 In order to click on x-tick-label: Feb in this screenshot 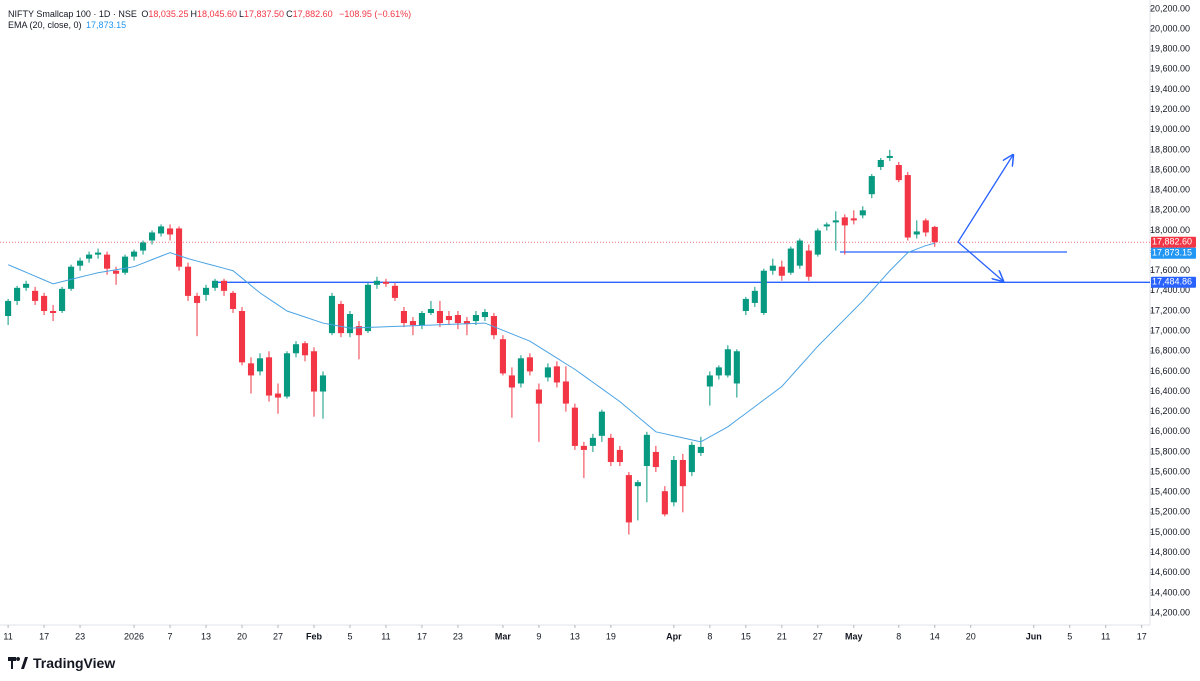, I will do `click(314, 636)`.